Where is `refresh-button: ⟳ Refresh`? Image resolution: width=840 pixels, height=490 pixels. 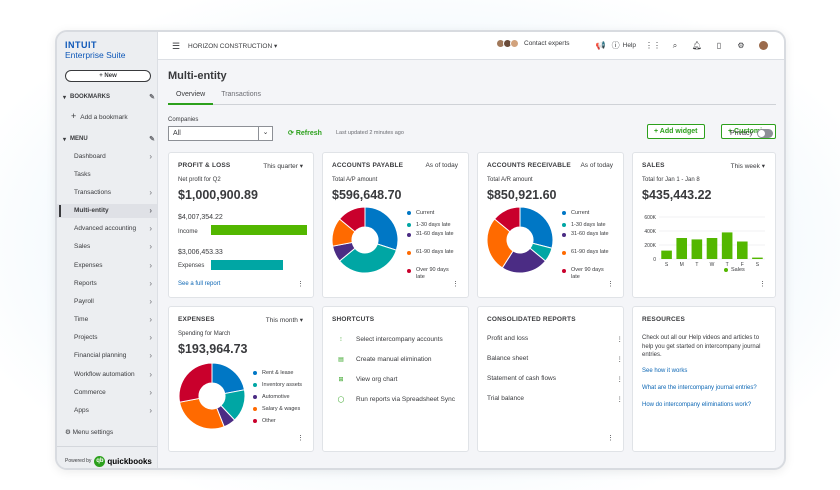 refresh-button: ⟳ Refresh is located at coordinates (305, 133).